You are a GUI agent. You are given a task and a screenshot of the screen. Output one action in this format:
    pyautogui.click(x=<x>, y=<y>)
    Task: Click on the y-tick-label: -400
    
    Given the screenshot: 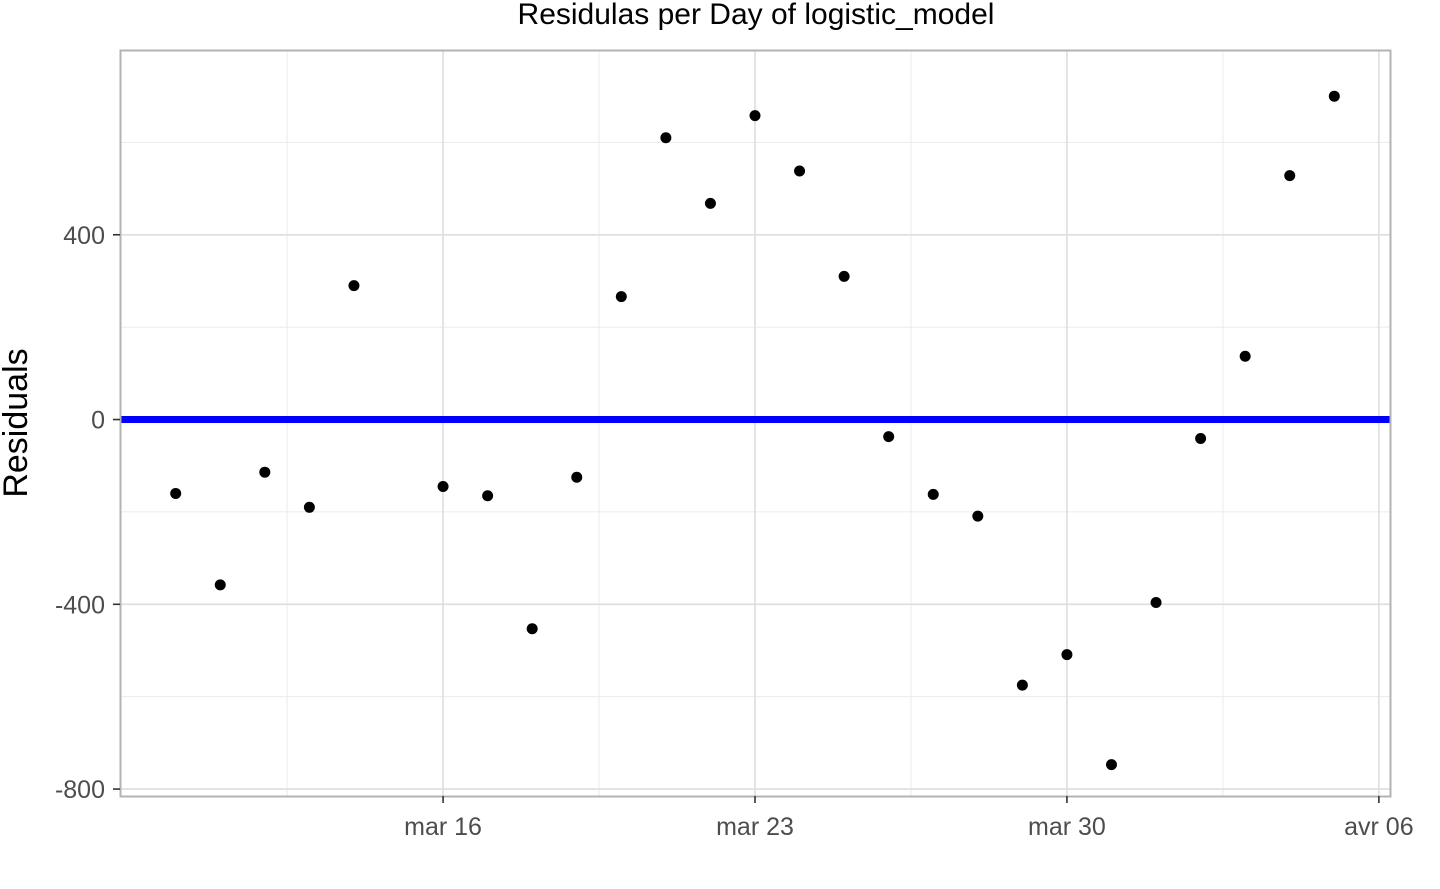 What is the action you would take?
    pyautogui.click(x=80, y=605)
    